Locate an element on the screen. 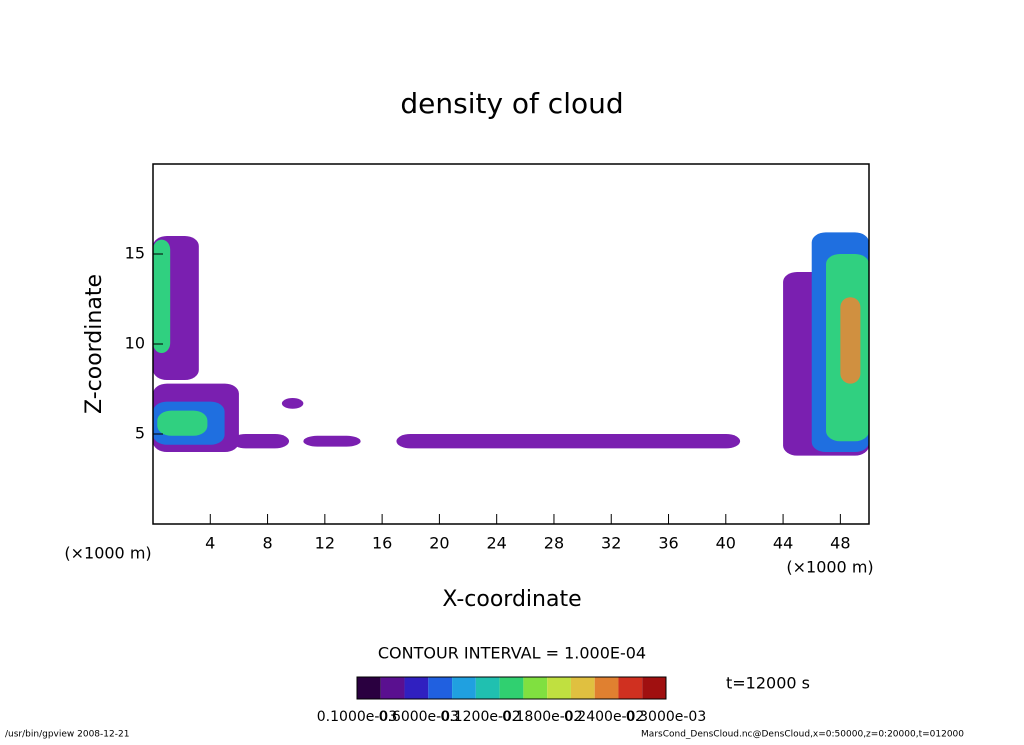 The height and width of the screenshot is (745, 1024). x-tick-label: 20 is located at coordinates (439, 543).